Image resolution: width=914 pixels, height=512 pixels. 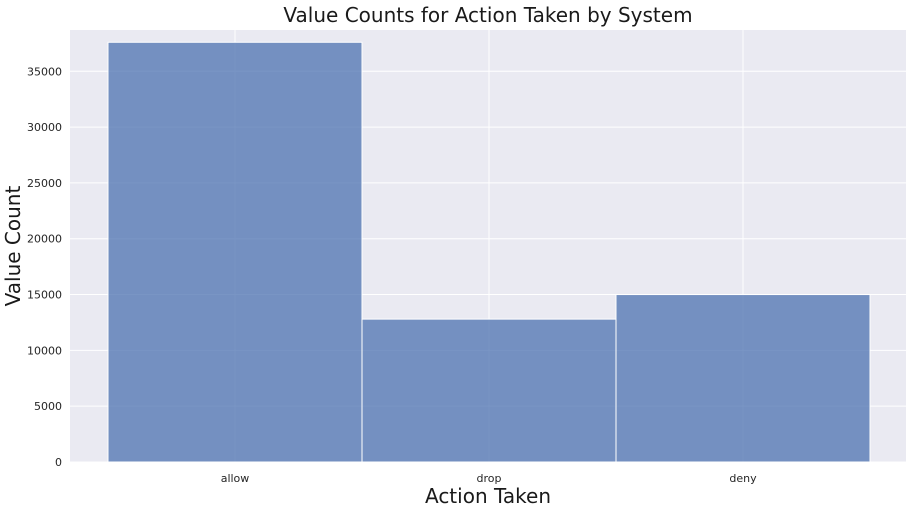 What do you see at coordinates (488, 496) in the screenshot?
I see `x-axis-label: Action Taken` at bounding box center [488, 496].